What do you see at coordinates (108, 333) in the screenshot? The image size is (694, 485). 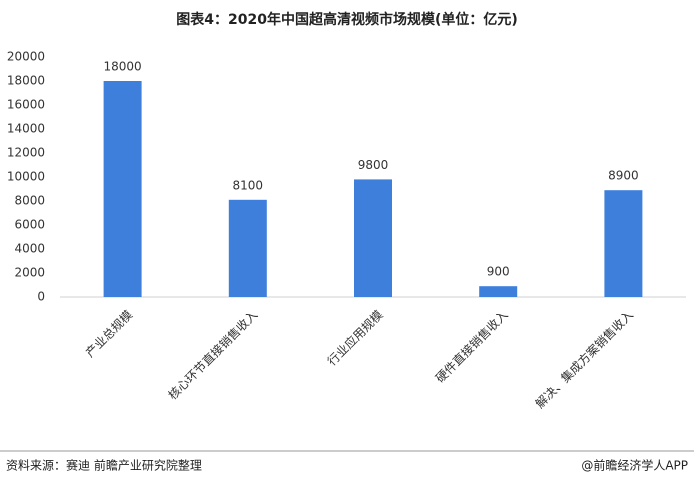 I see `x-tick-label: 产业总规模` at bounding box center [108, 333].